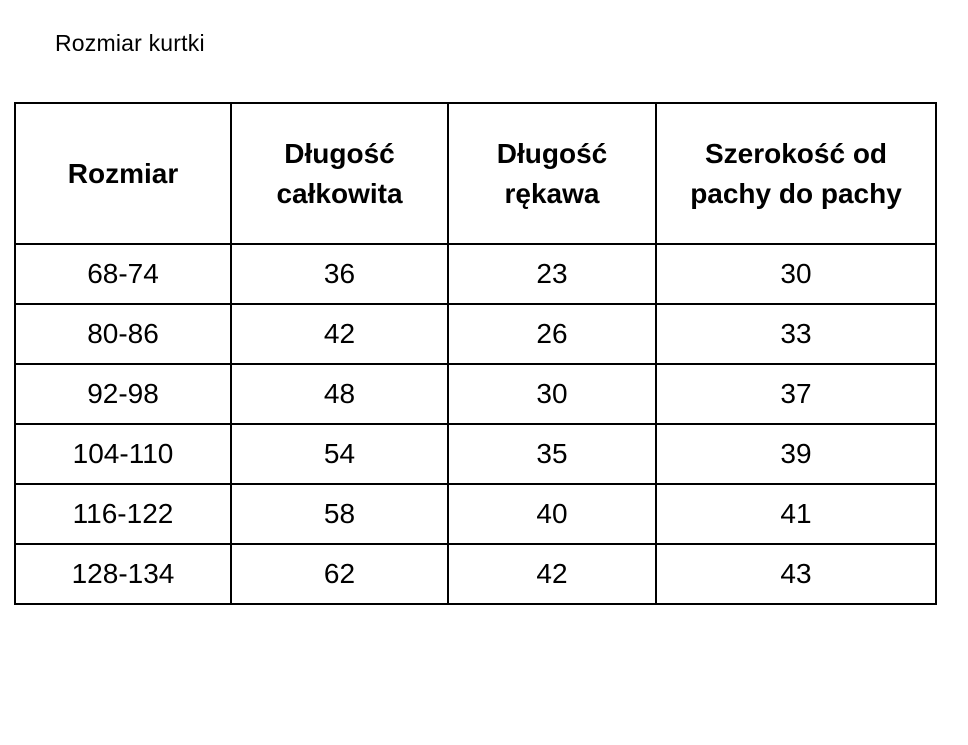  Describe the element at coordinates (552, 334) in the screenshot. I see `sleeve-length-cell: 26` at that location.